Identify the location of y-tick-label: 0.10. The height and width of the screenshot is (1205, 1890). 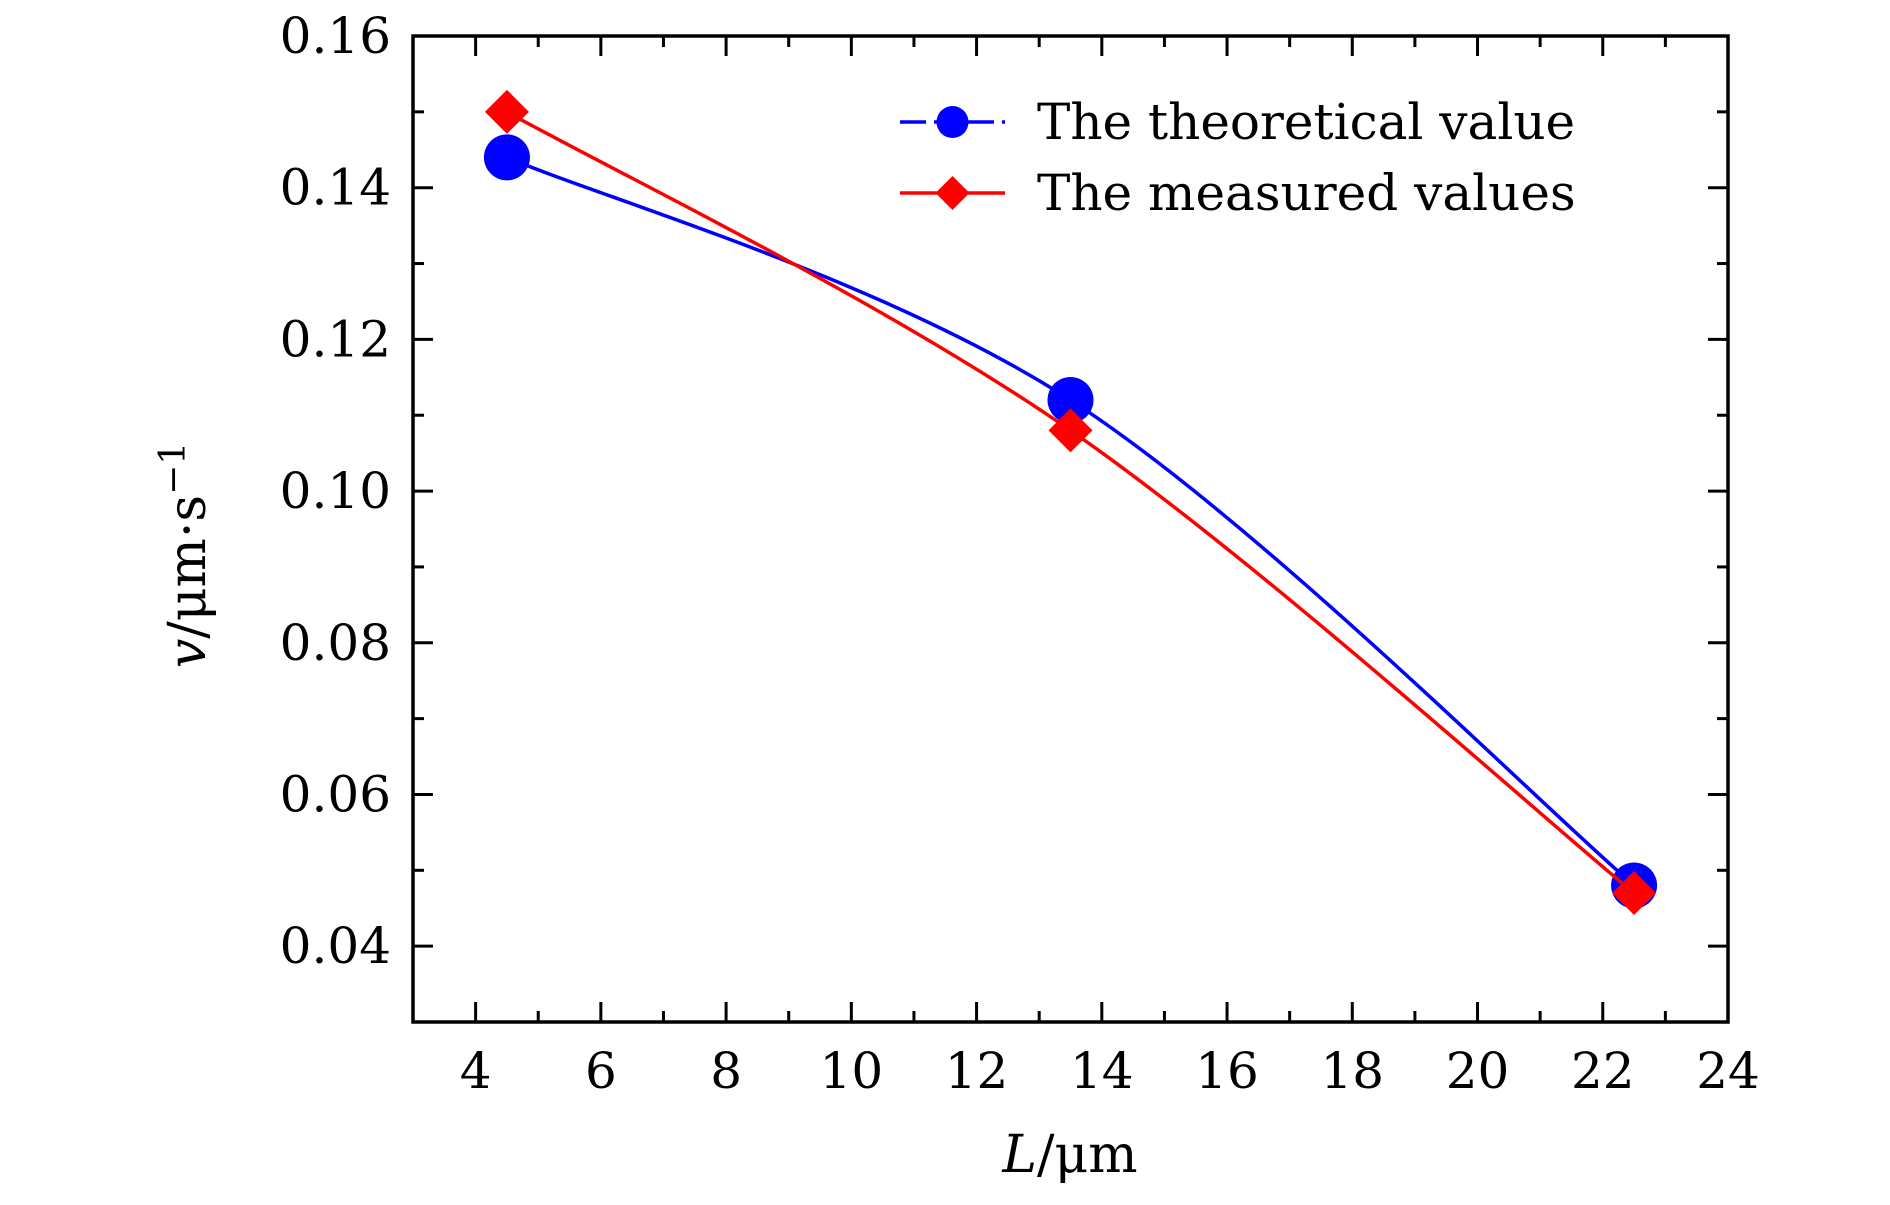
(335, 491).